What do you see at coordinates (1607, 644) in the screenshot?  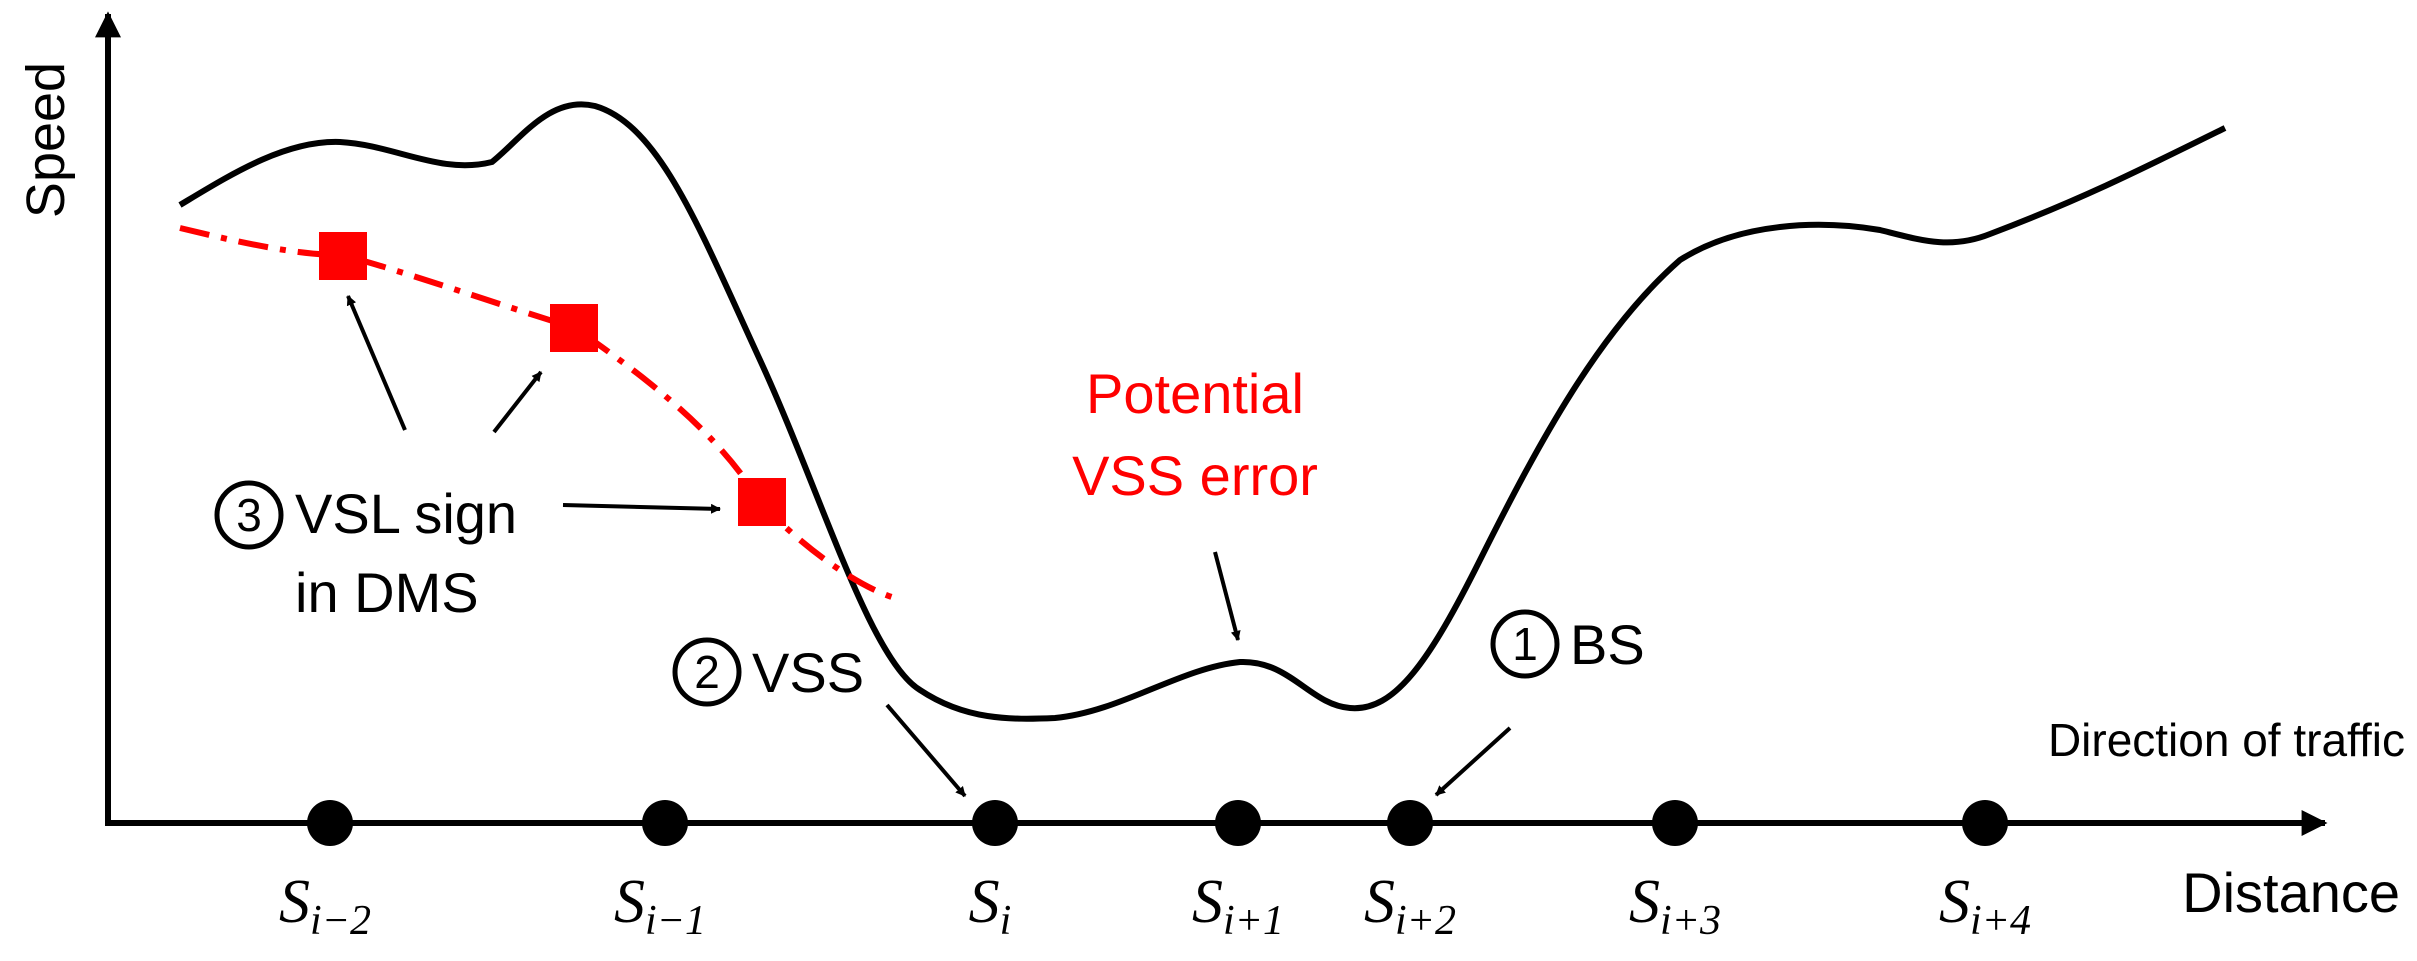 I see `bs-label: BS` at bounding box center [1607, 644].